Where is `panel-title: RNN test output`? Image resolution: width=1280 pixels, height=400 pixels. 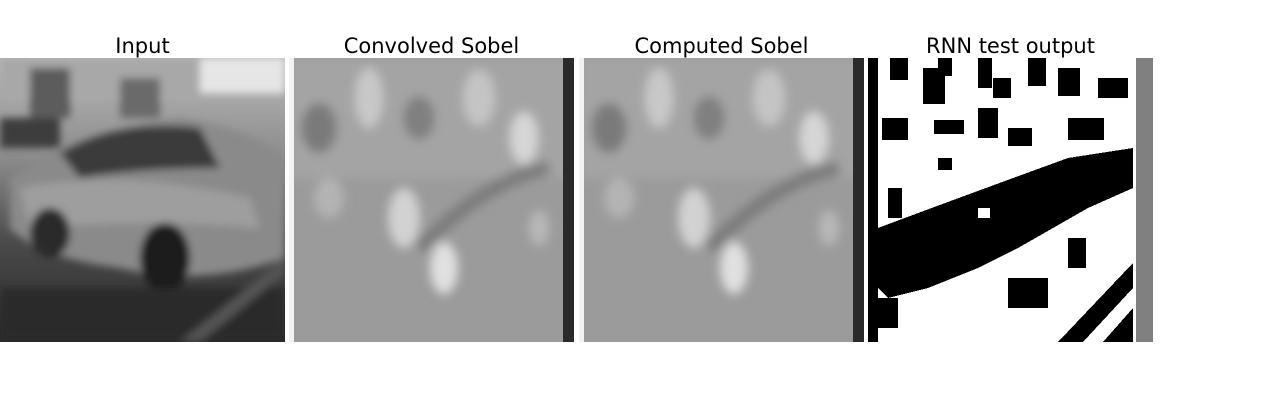 panel-title: RNN test output is located at coordinates (1010, 46).